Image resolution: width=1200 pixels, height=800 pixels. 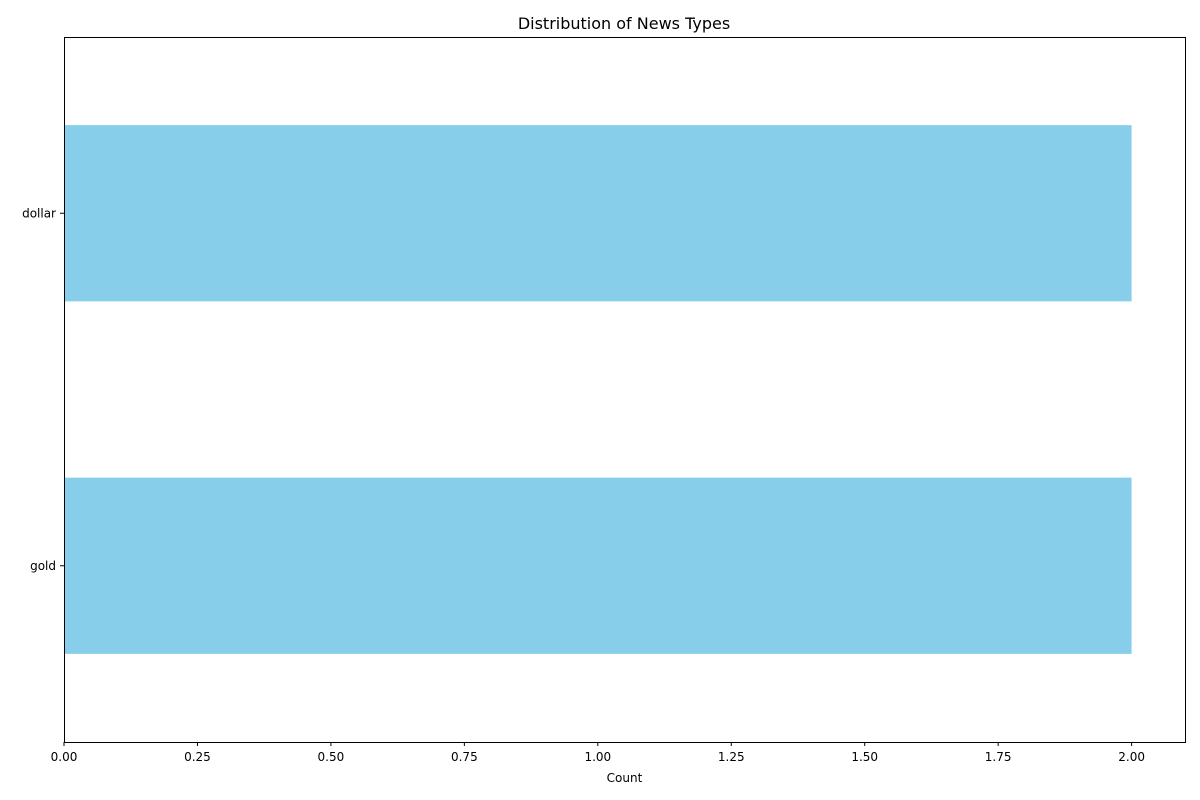 I want to click on x-tick-label: 1.50, so click(x=864, y=757).